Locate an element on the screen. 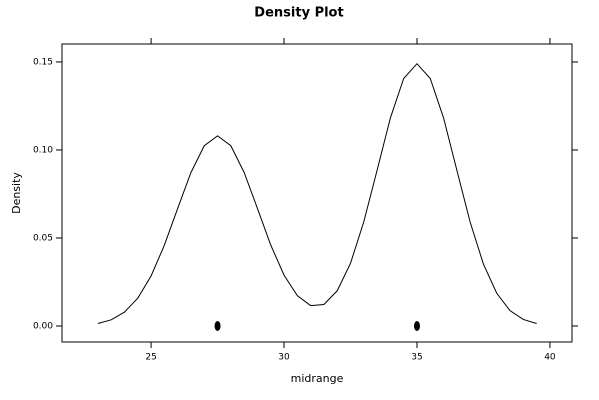  y-tick-label: 0.00 is located at coordinates (43, 326).